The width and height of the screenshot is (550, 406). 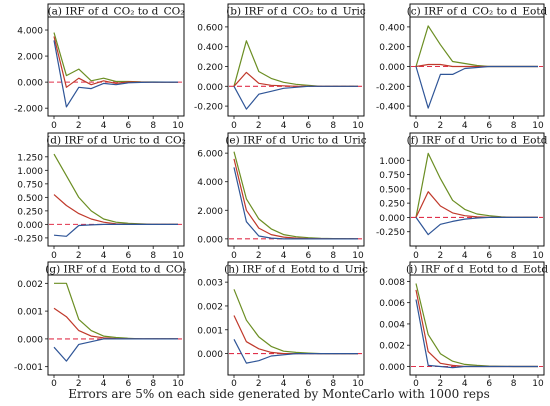 What do you see at coordinates (116, 141) in the screenshot?
I see `panel-title: (d) IRF of d_Uric to d_CO₂` at bounding box center [116, 141].